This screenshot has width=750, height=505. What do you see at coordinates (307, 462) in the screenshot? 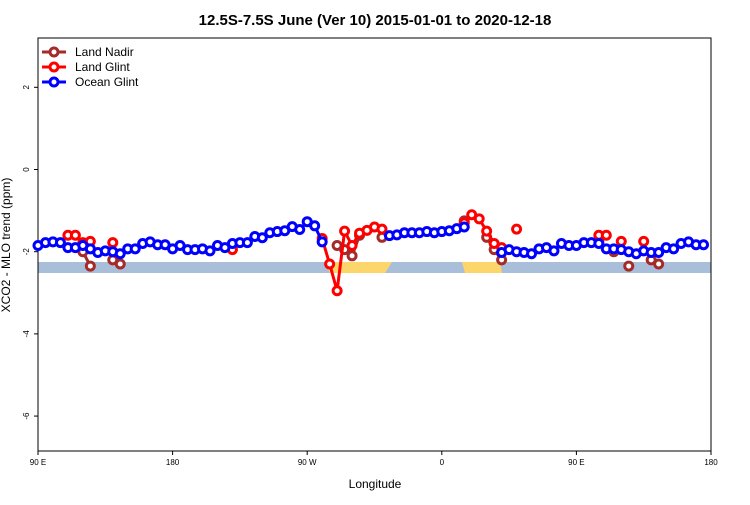
I see `x-tick-label: 90 W` at bounding box center [307, 462].